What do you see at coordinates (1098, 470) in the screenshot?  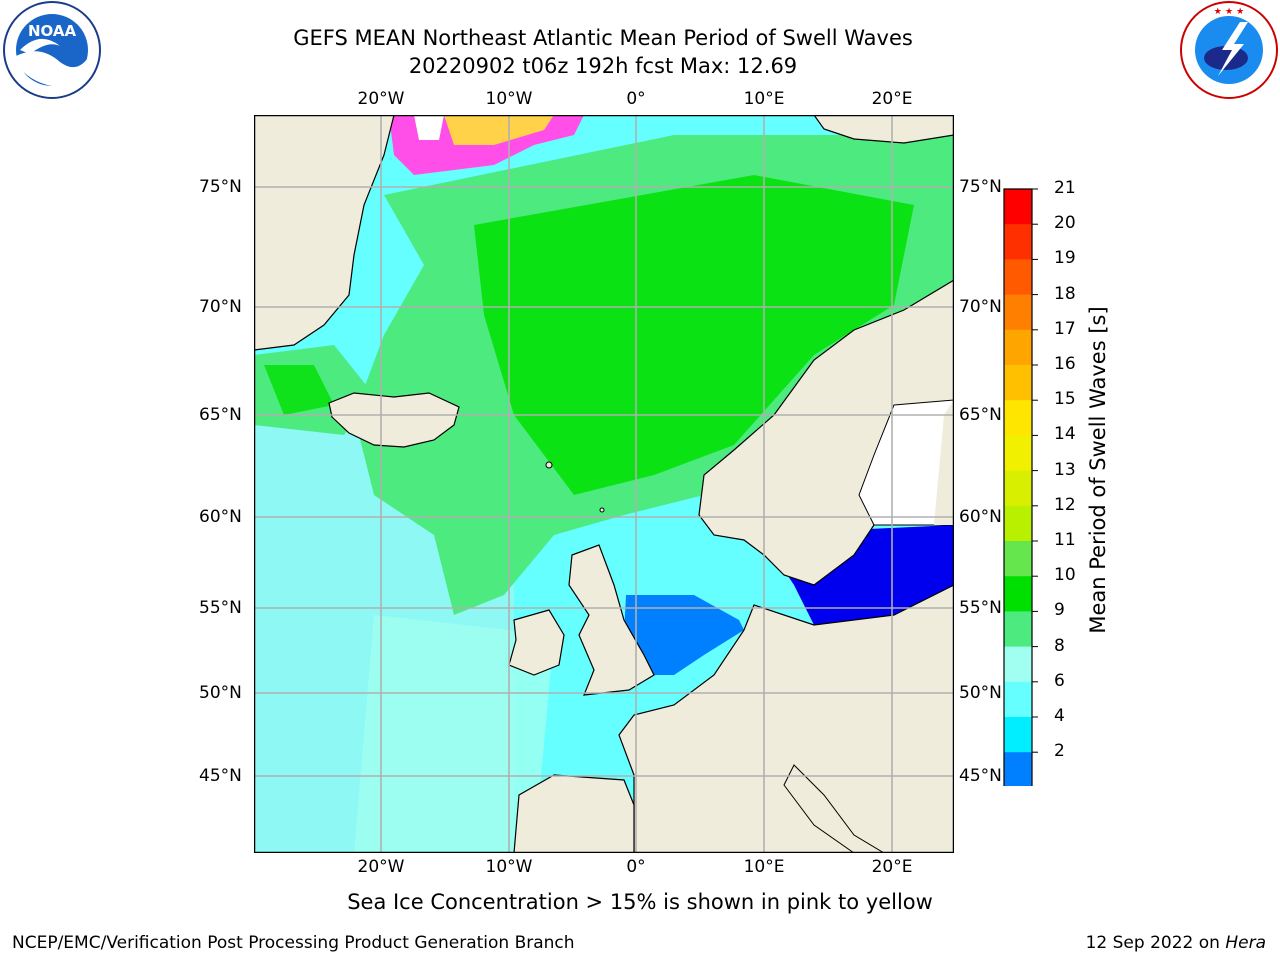 I see `colorbar-label: Mean Period of Swell Waves [s]` at bounding box center [1098, 470].